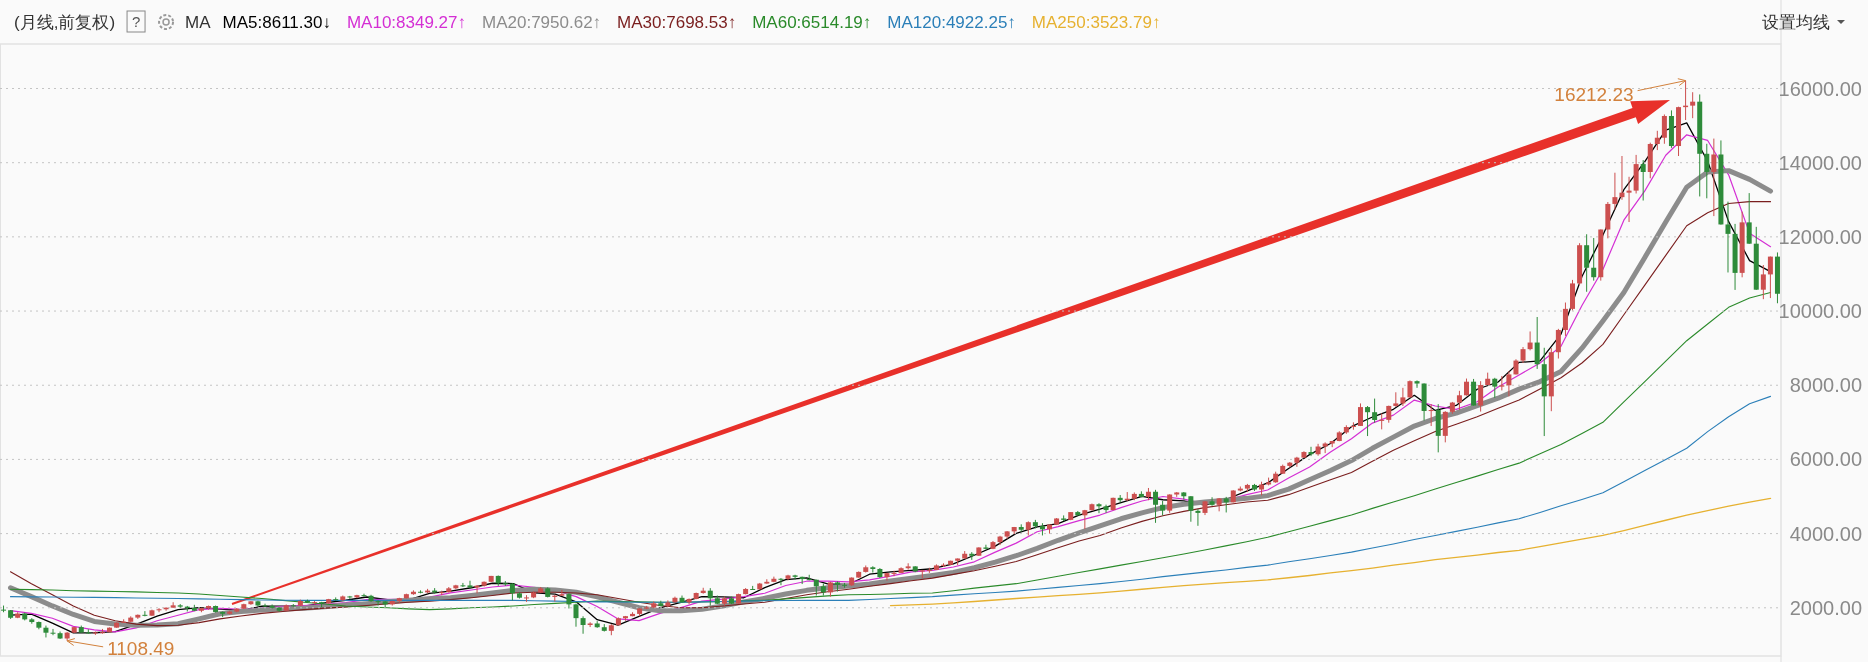  Describe the element at coordinates (542, 22) in the screenshot. I see `text: MA20:7950.62↑` at that location.